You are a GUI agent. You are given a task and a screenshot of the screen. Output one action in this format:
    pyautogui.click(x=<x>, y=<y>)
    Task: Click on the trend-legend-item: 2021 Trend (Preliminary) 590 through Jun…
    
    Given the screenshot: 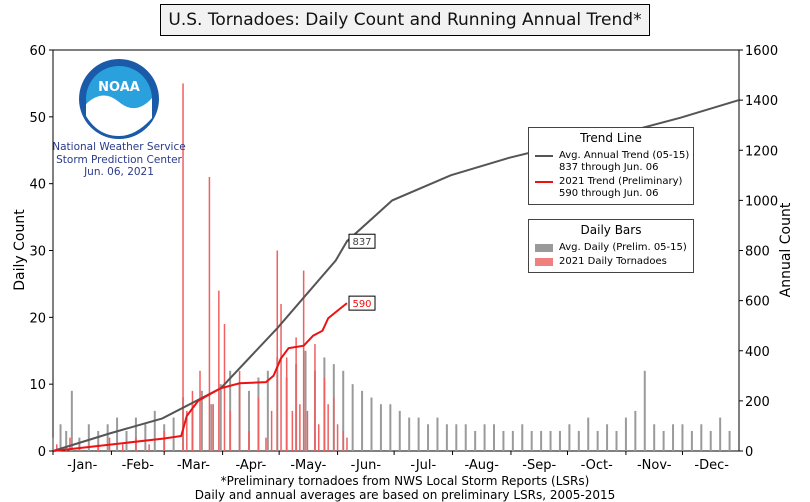 What is the action you would take?
    pyautogui.click(x=605, y=188)
    